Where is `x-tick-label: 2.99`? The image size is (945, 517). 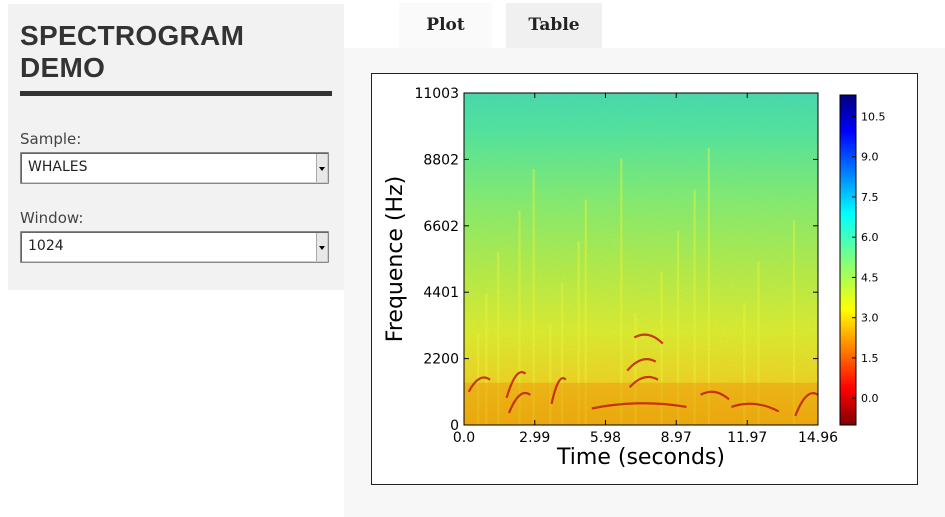 x-tick-label: 2.99 is located at coordinates (534, 438).